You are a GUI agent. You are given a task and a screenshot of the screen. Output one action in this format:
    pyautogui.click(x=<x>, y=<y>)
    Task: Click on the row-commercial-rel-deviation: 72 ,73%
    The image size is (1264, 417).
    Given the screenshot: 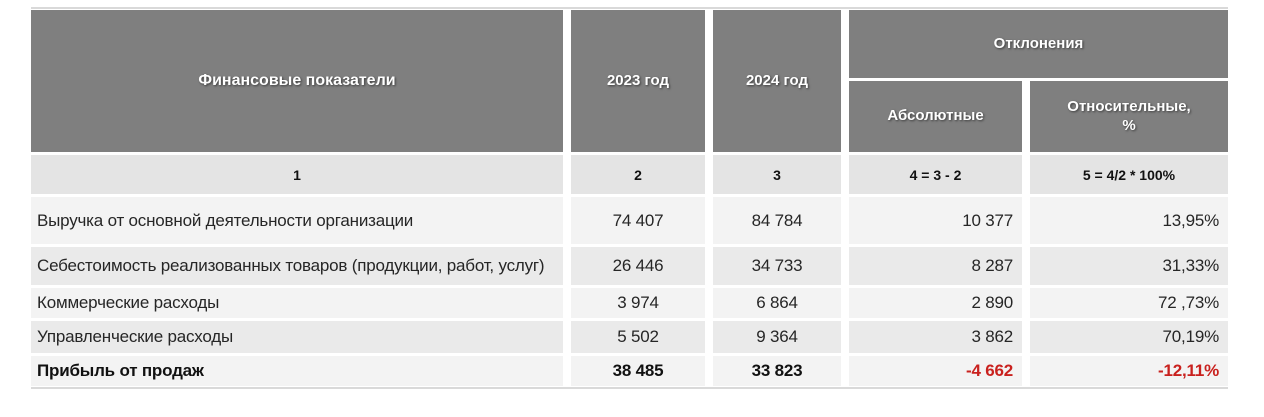 What is the action you would take?
    pyautogui.click(x=1129, y=303)
    